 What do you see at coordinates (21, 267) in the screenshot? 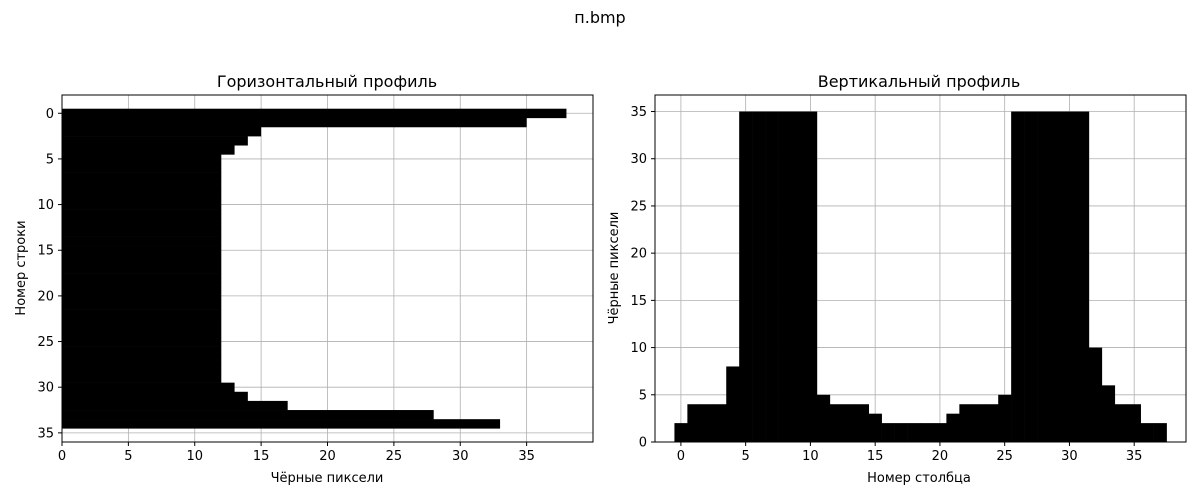
I see `horizontal-profile-ylabel: Номер строки` at bounding box center [21, 267].